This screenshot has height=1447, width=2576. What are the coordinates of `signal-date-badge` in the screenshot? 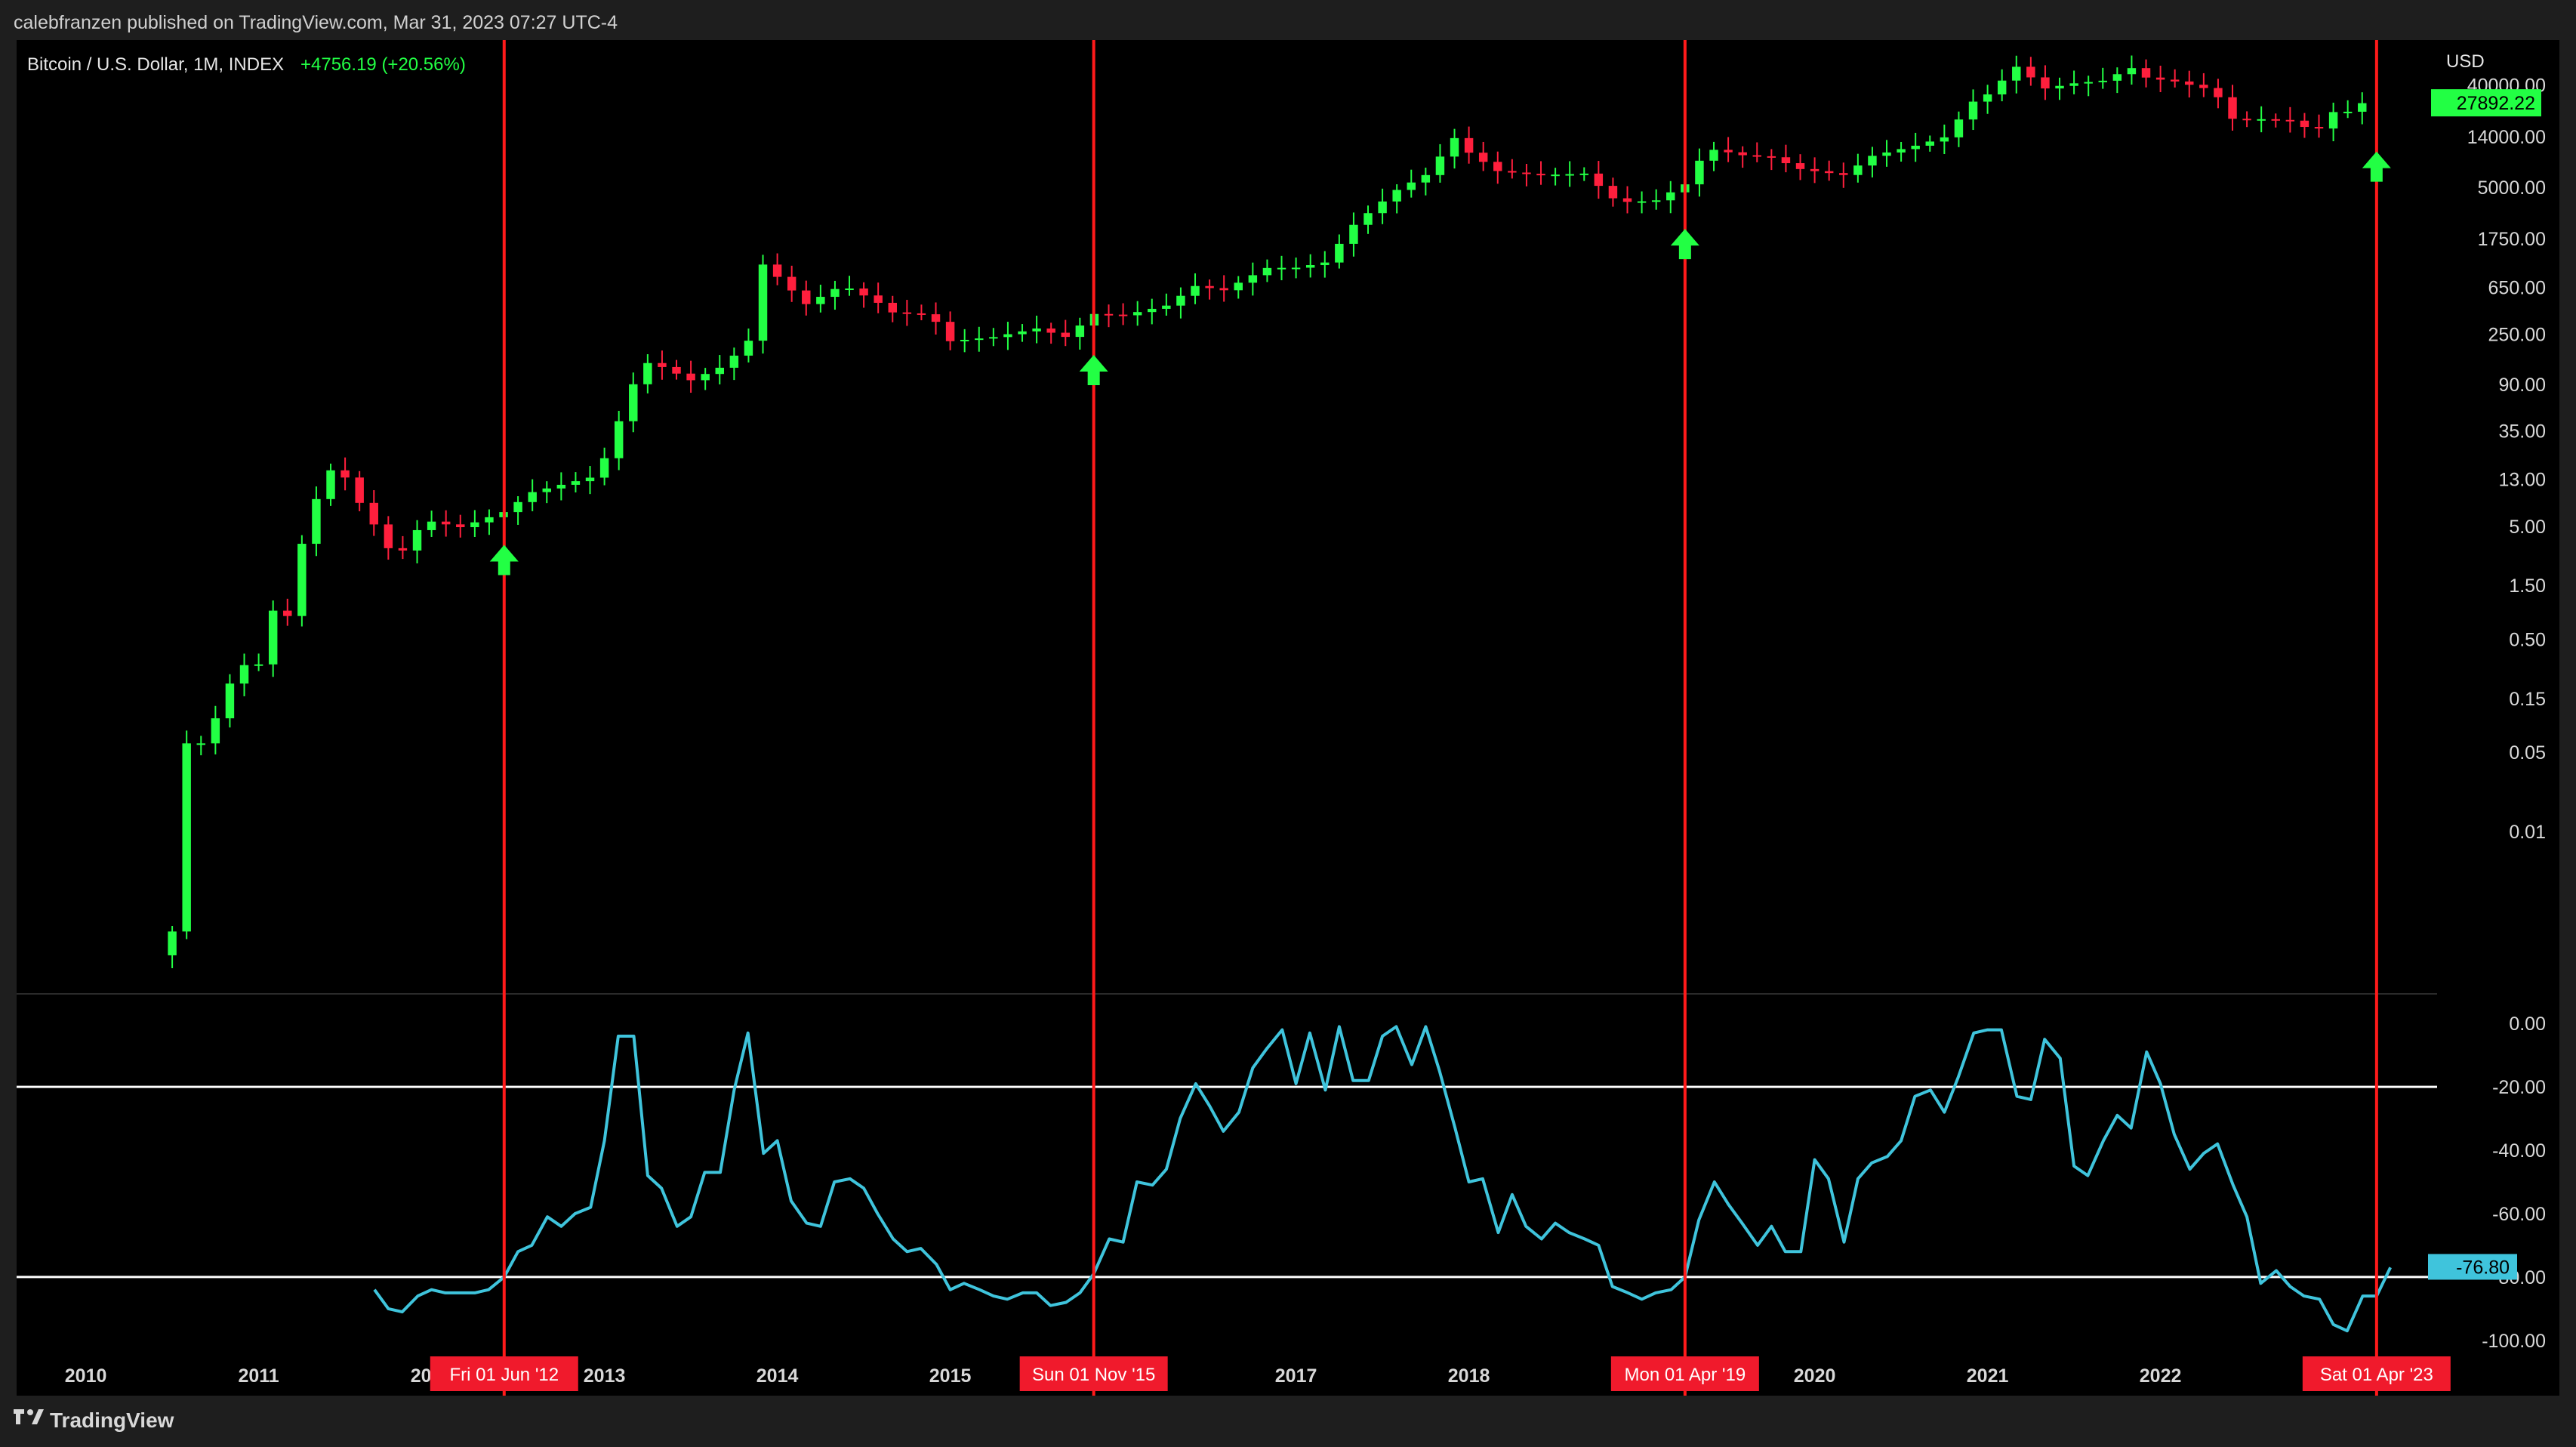 It's located at (1684, 1373).